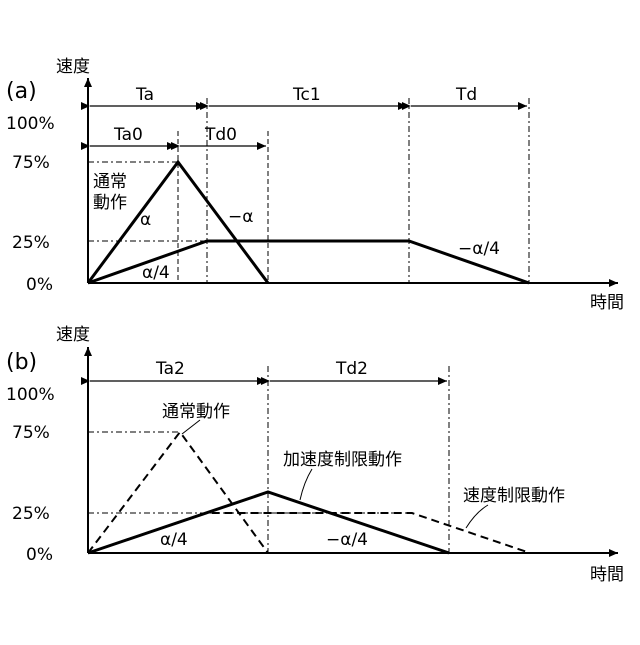 This screenshot has width=640, height=645. Describe the element at coordinates (347, 540) in the screenshot. I see `panel-b-minus-alpha-quarter-label: −α/4` at that location.